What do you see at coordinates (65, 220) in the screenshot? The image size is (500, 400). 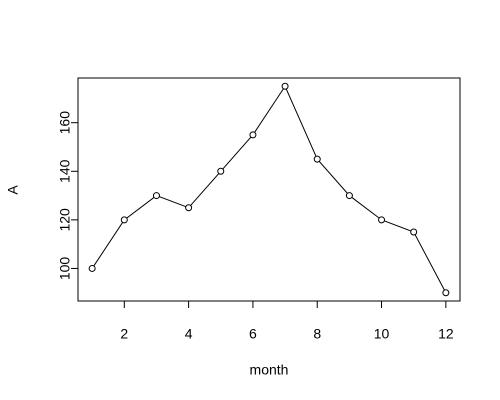 I see `y-tick-label: 120` at bounding box center [65, 220].